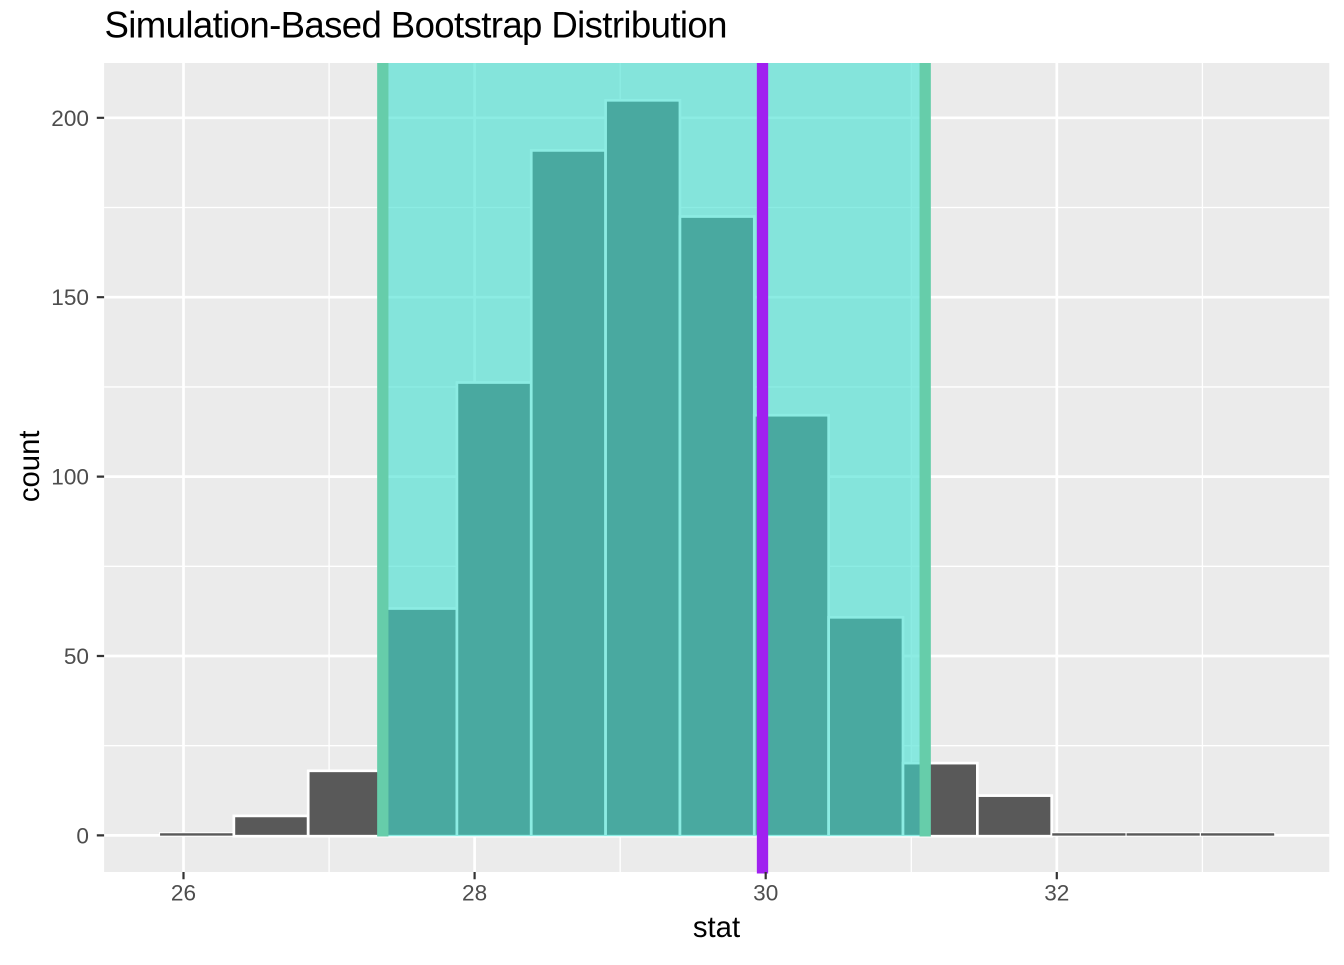 This screenshot has height=965, width=1344. Describe the element at coordinates (70, 477) in the screenshot. I see `svg-text: 100` at that location.